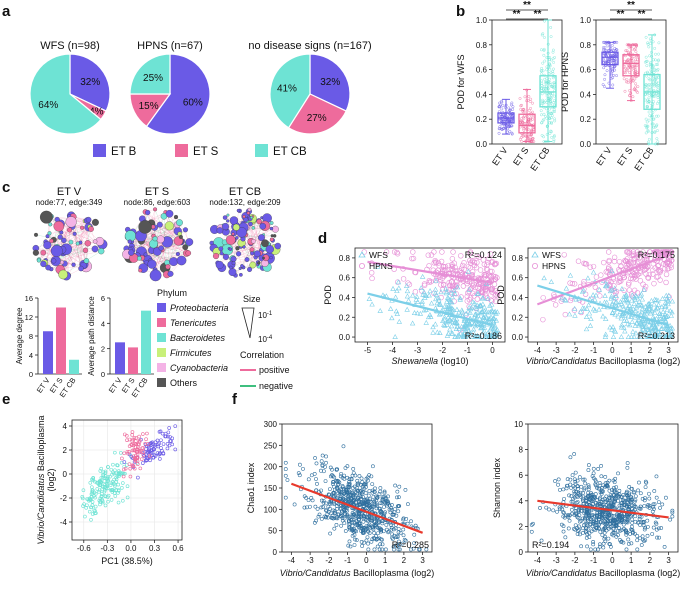 The image size is (685, 598). I want to click on pie-slice-label: 25%, so click(153, 78).